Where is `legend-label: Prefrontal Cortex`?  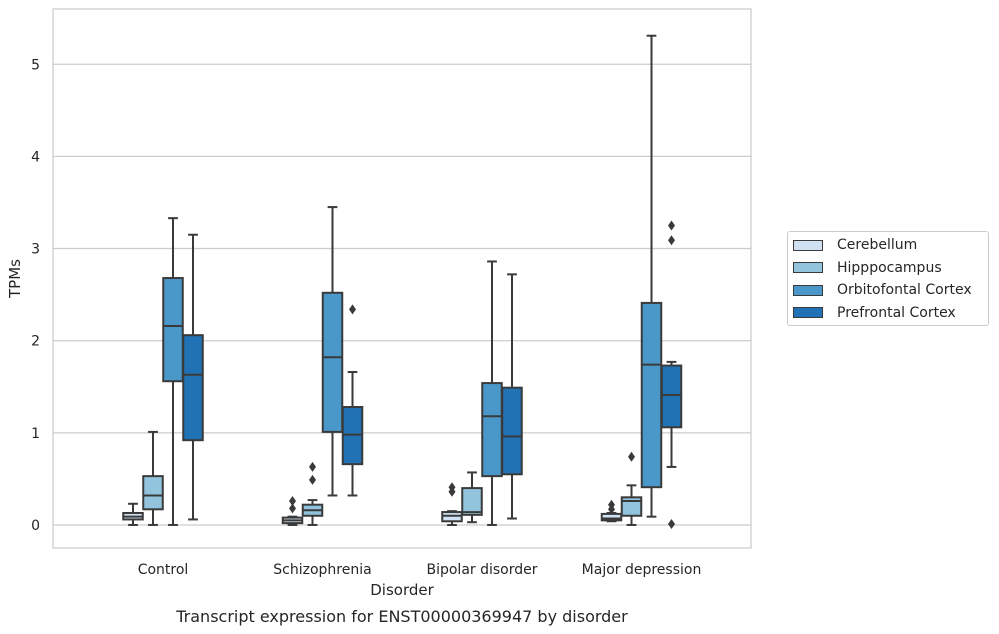 legend-label: Prefrontal Cortex is located at coordinates (896, 312).